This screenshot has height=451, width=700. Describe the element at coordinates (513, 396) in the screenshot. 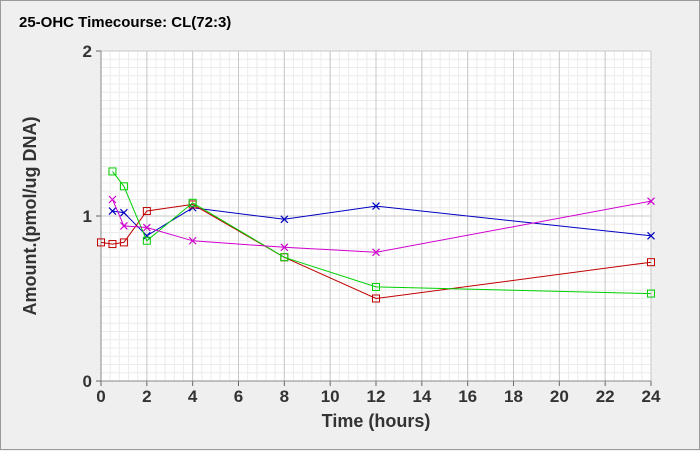

I see `x-tick-label: 18` at that location.